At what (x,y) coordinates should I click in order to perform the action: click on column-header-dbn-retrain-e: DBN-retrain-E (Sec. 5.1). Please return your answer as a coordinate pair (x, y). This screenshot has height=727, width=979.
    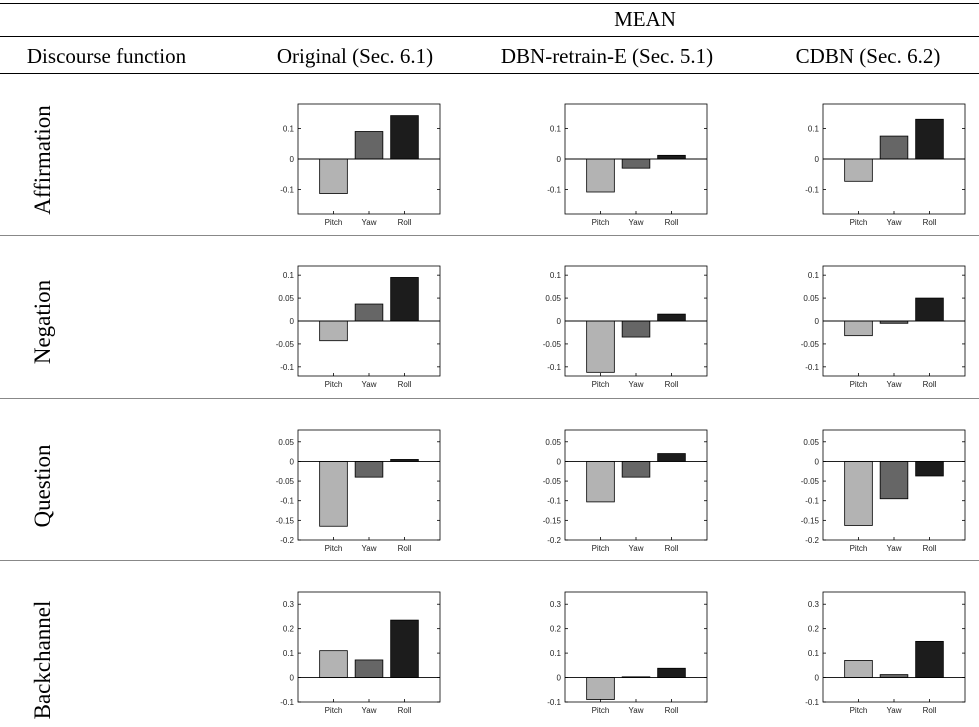
    Looking at the image, I should click on (607, 56).